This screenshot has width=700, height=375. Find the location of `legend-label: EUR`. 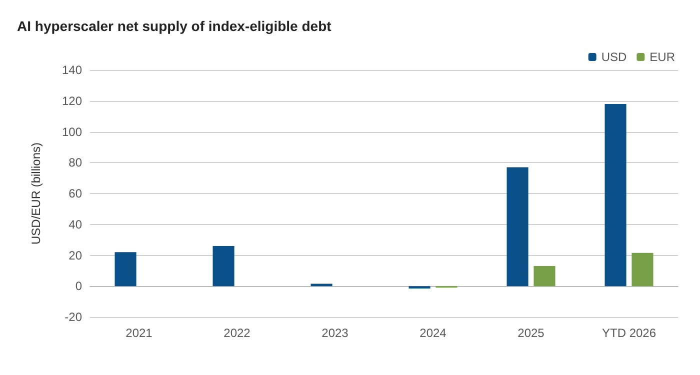

legend-label: EUR is located at coordinates (663, 57).